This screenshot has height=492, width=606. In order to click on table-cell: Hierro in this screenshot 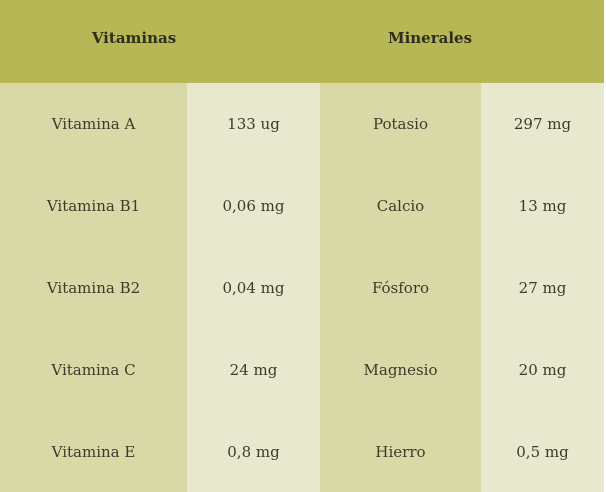, I will do `click(400, 451)`.